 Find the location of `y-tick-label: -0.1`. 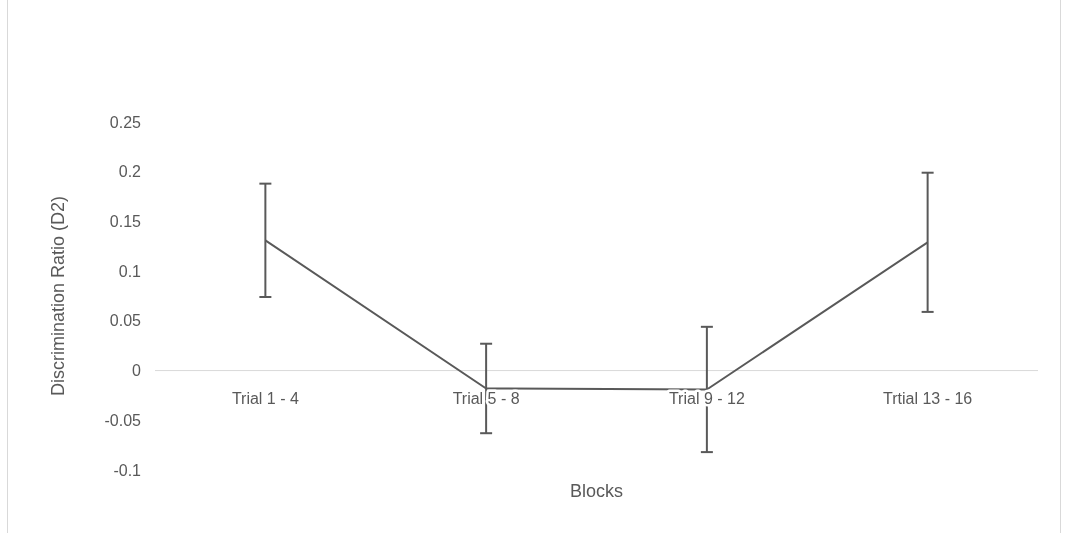

y-tick-label: -0.1 is located at coordinates (127, 470).